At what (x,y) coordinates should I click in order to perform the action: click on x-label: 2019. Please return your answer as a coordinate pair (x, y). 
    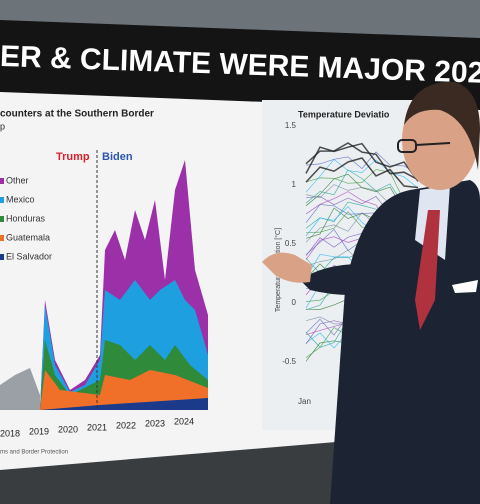
    Looking at the image, I should click on (39, 431).